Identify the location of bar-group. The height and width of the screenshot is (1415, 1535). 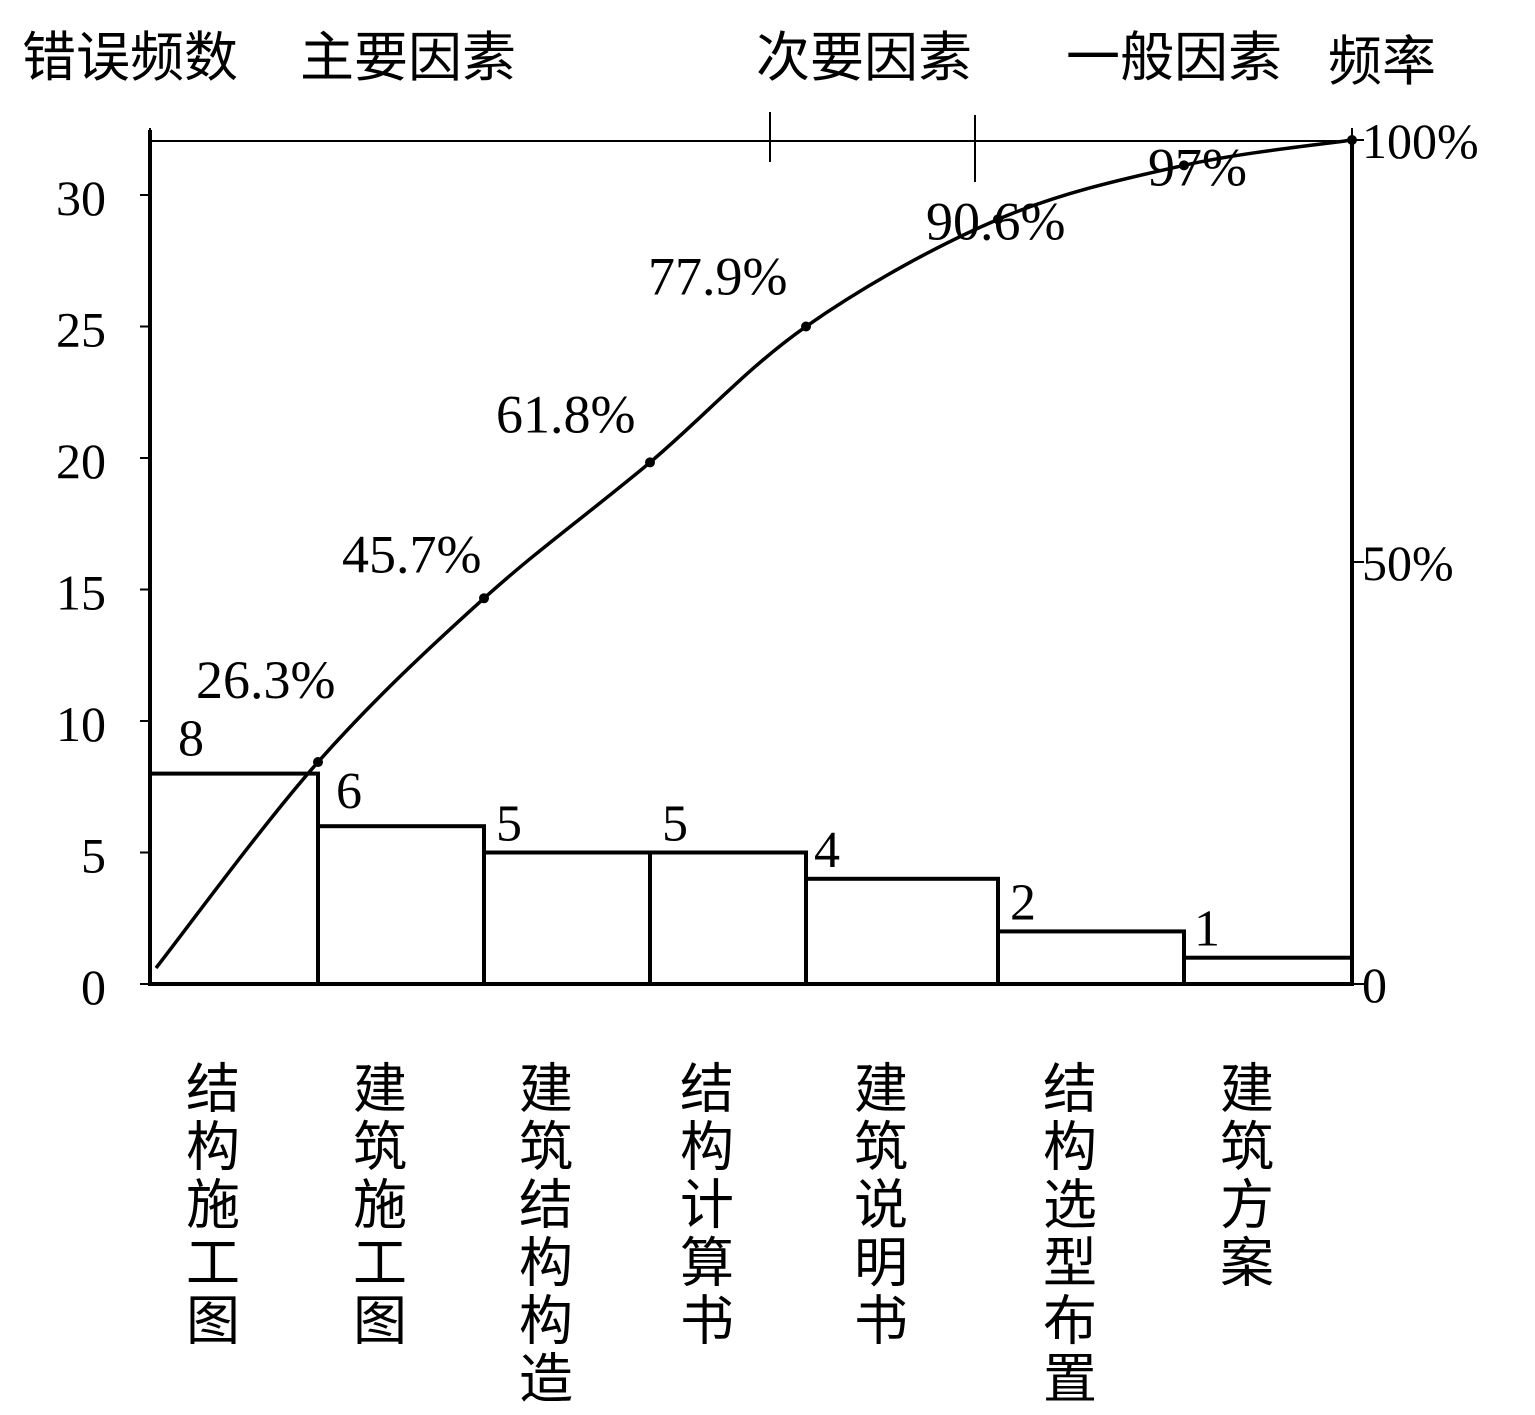
(751, 879).